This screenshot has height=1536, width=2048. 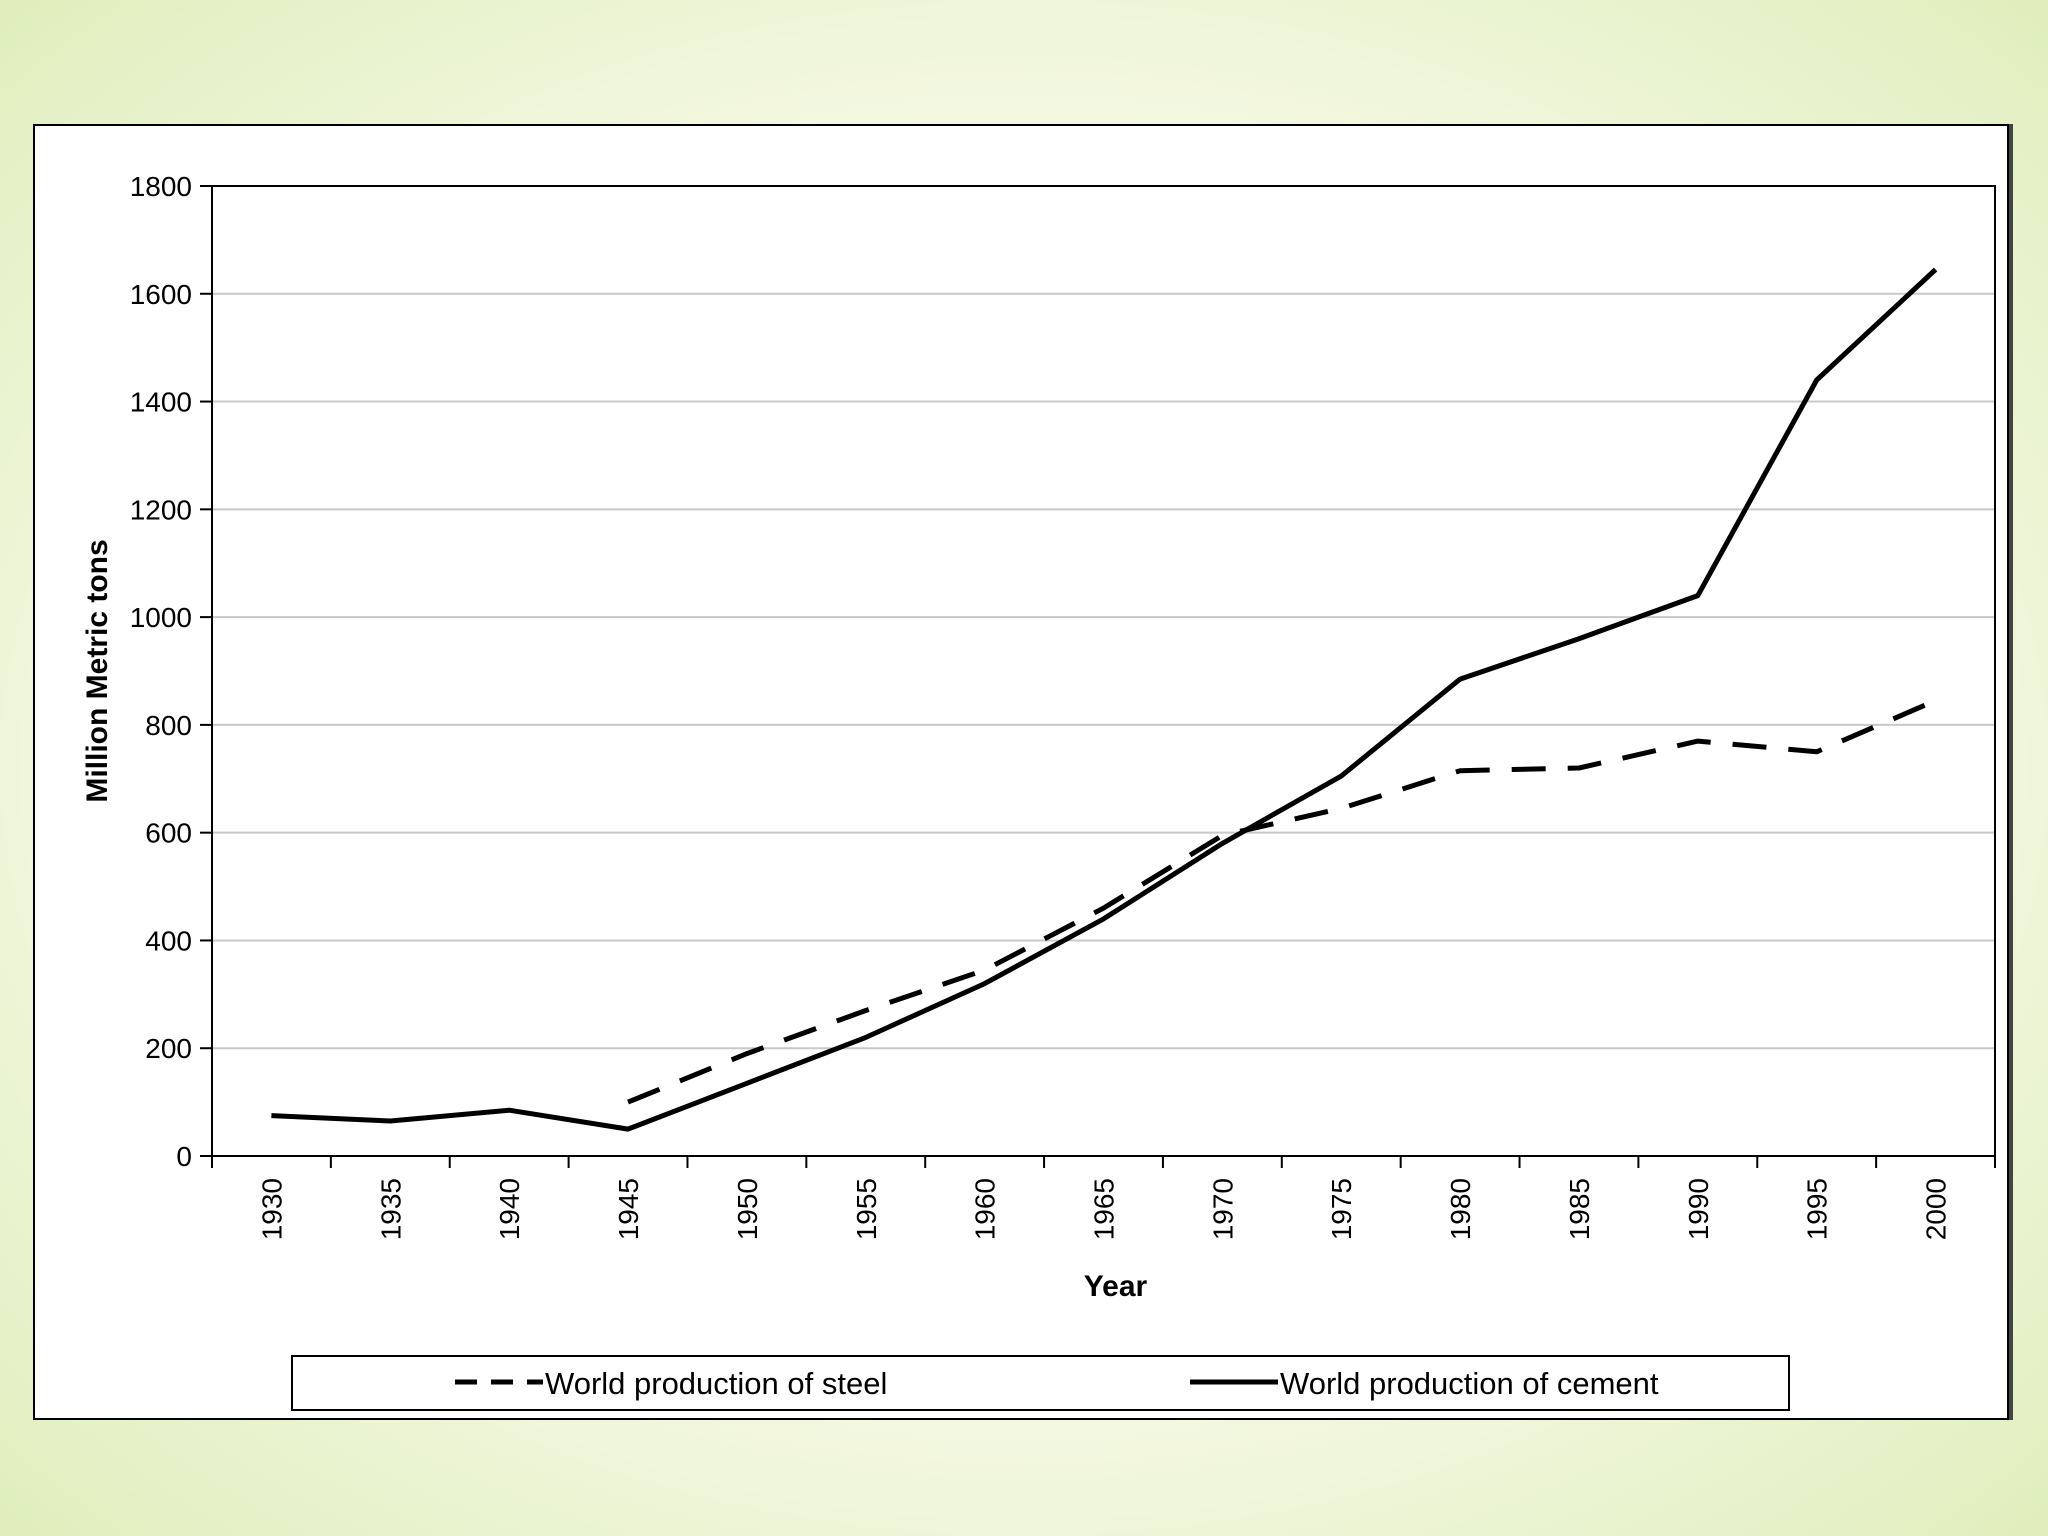 What do you see at coordinates (168, 1048) in the screenshot?
I see `y-tick-label-200: 200` at bounding box center [168, 1048].